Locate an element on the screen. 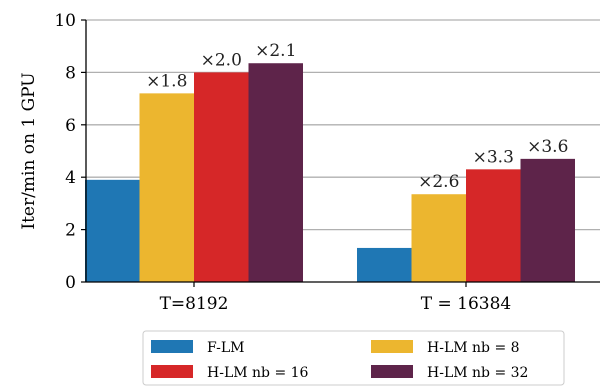  bar-annotation: ×3.6 is located at coordinates (547, 147).